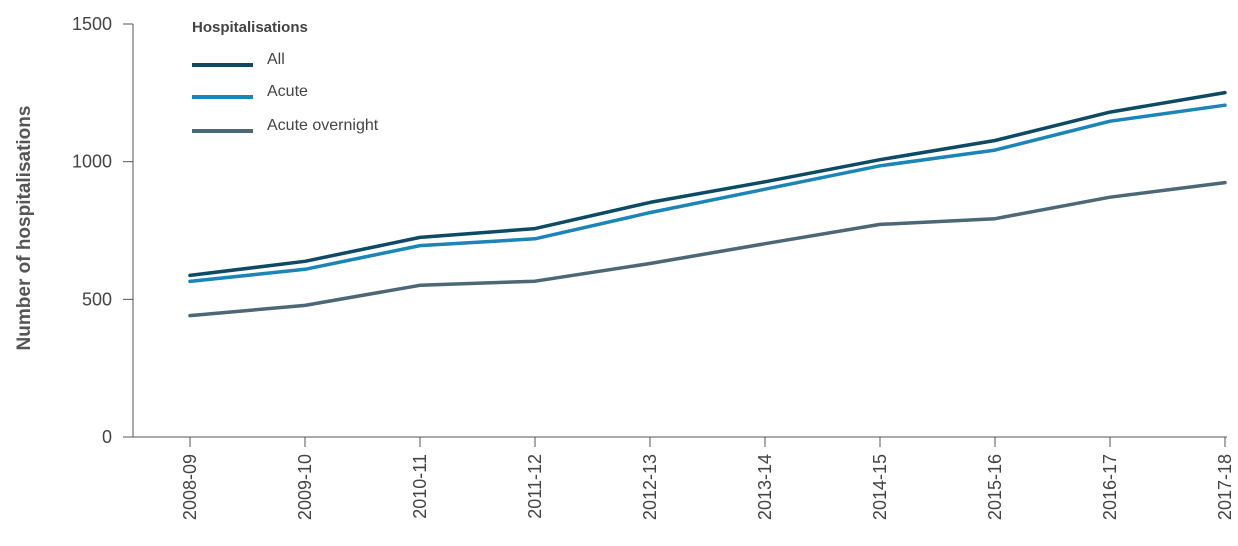 The height and width of the screenshot is (546, 1238). I want to click on legend-label-acute-overnight: Acute overnight, so click(323, 125).